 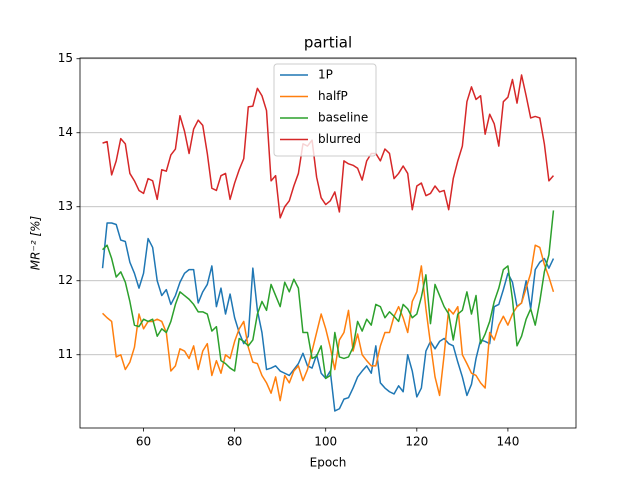 I want to click on x-tick-label: 100, so click(x=325, y=442).